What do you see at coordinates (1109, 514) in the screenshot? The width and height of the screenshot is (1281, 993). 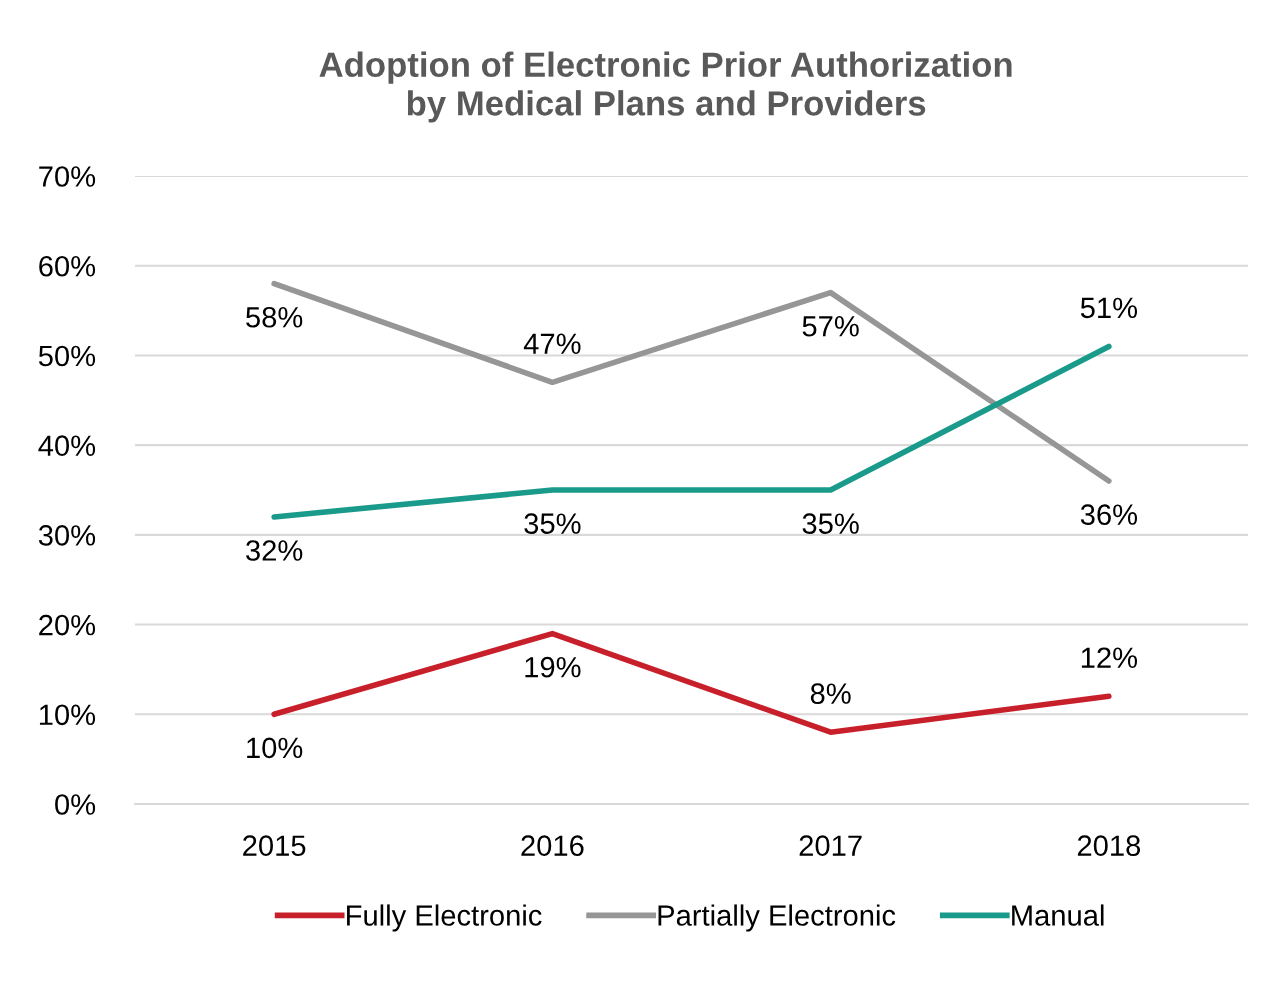 I see `data-label: 36%` at bounding box center [1109, 514].